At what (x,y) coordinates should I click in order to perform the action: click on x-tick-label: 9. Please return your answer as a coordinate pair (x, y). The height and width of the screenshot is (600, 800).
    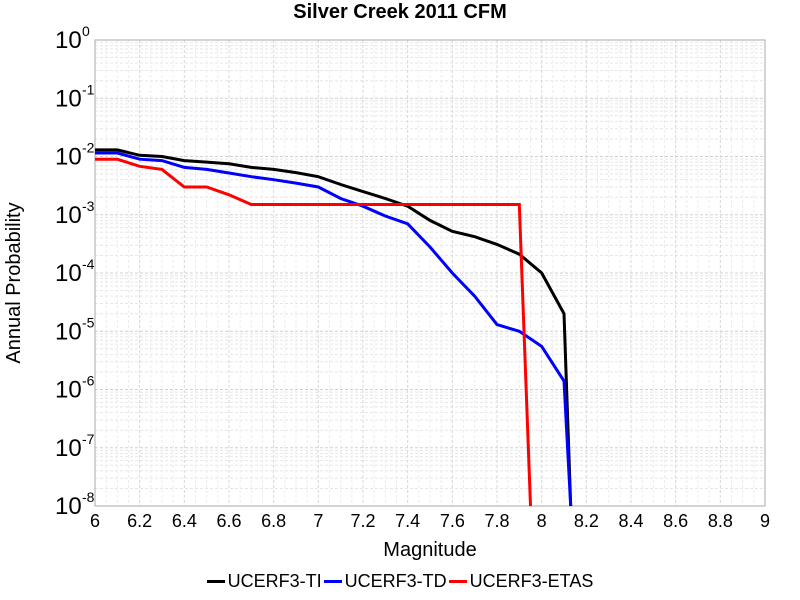
    Looking at the image, I should click on (765, 521).